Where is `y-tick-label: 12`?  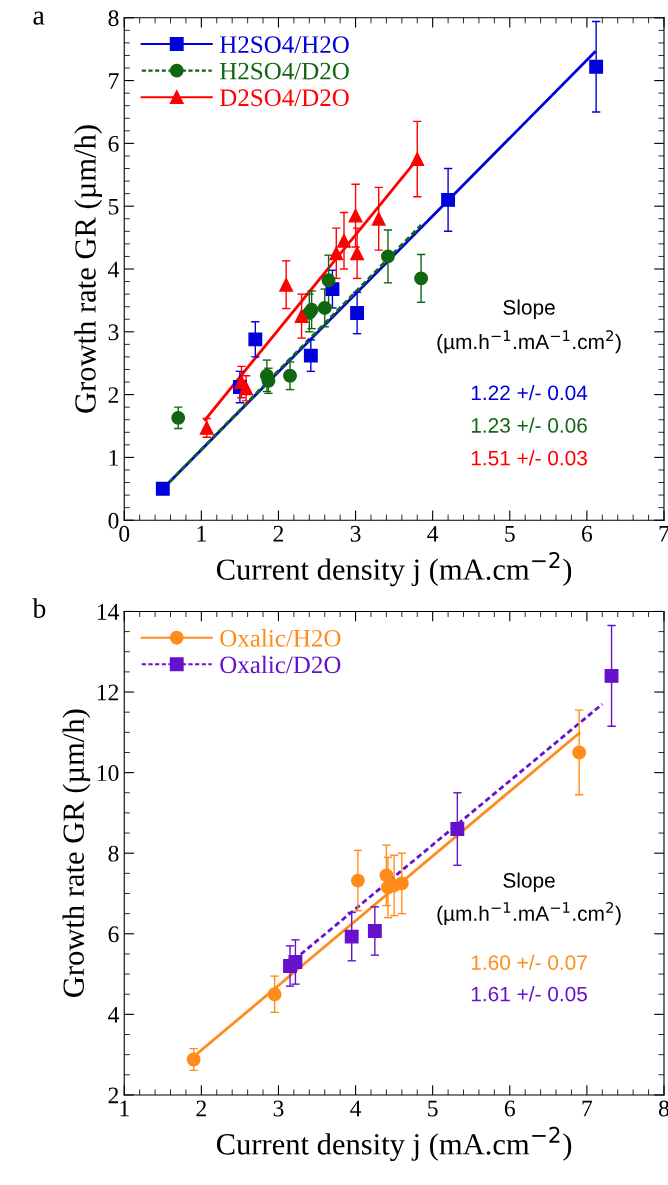
y-tick-label: 12 is located at coordinates (108, 692).